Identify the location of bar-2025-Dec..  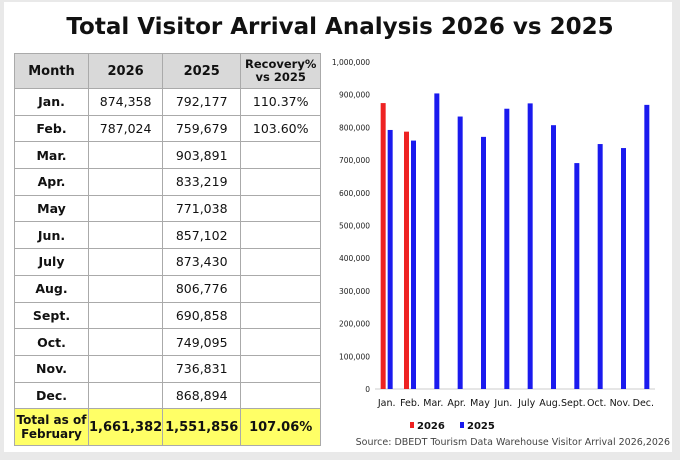
(647, 247).